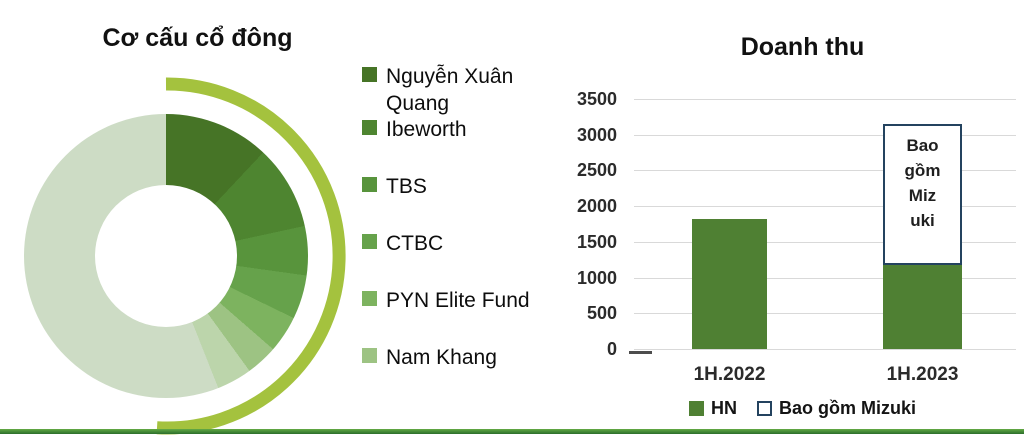 The width and height of the screenshot is (1024, 436). Describe the element at coordinates (596, 277) in the screenshot. I see `y-tick-label-1000: 1000` at that location.